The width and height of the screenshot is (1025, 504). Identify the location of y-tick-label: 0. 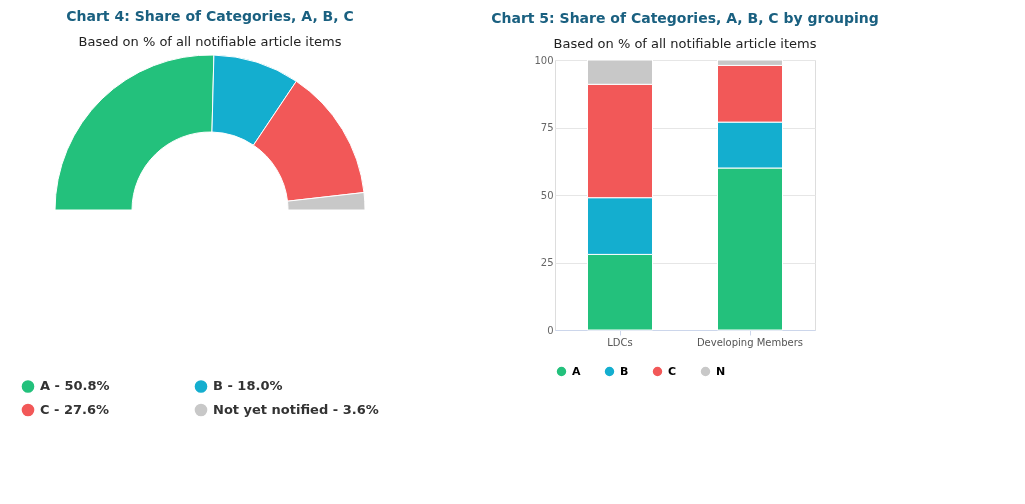
(550, 330).